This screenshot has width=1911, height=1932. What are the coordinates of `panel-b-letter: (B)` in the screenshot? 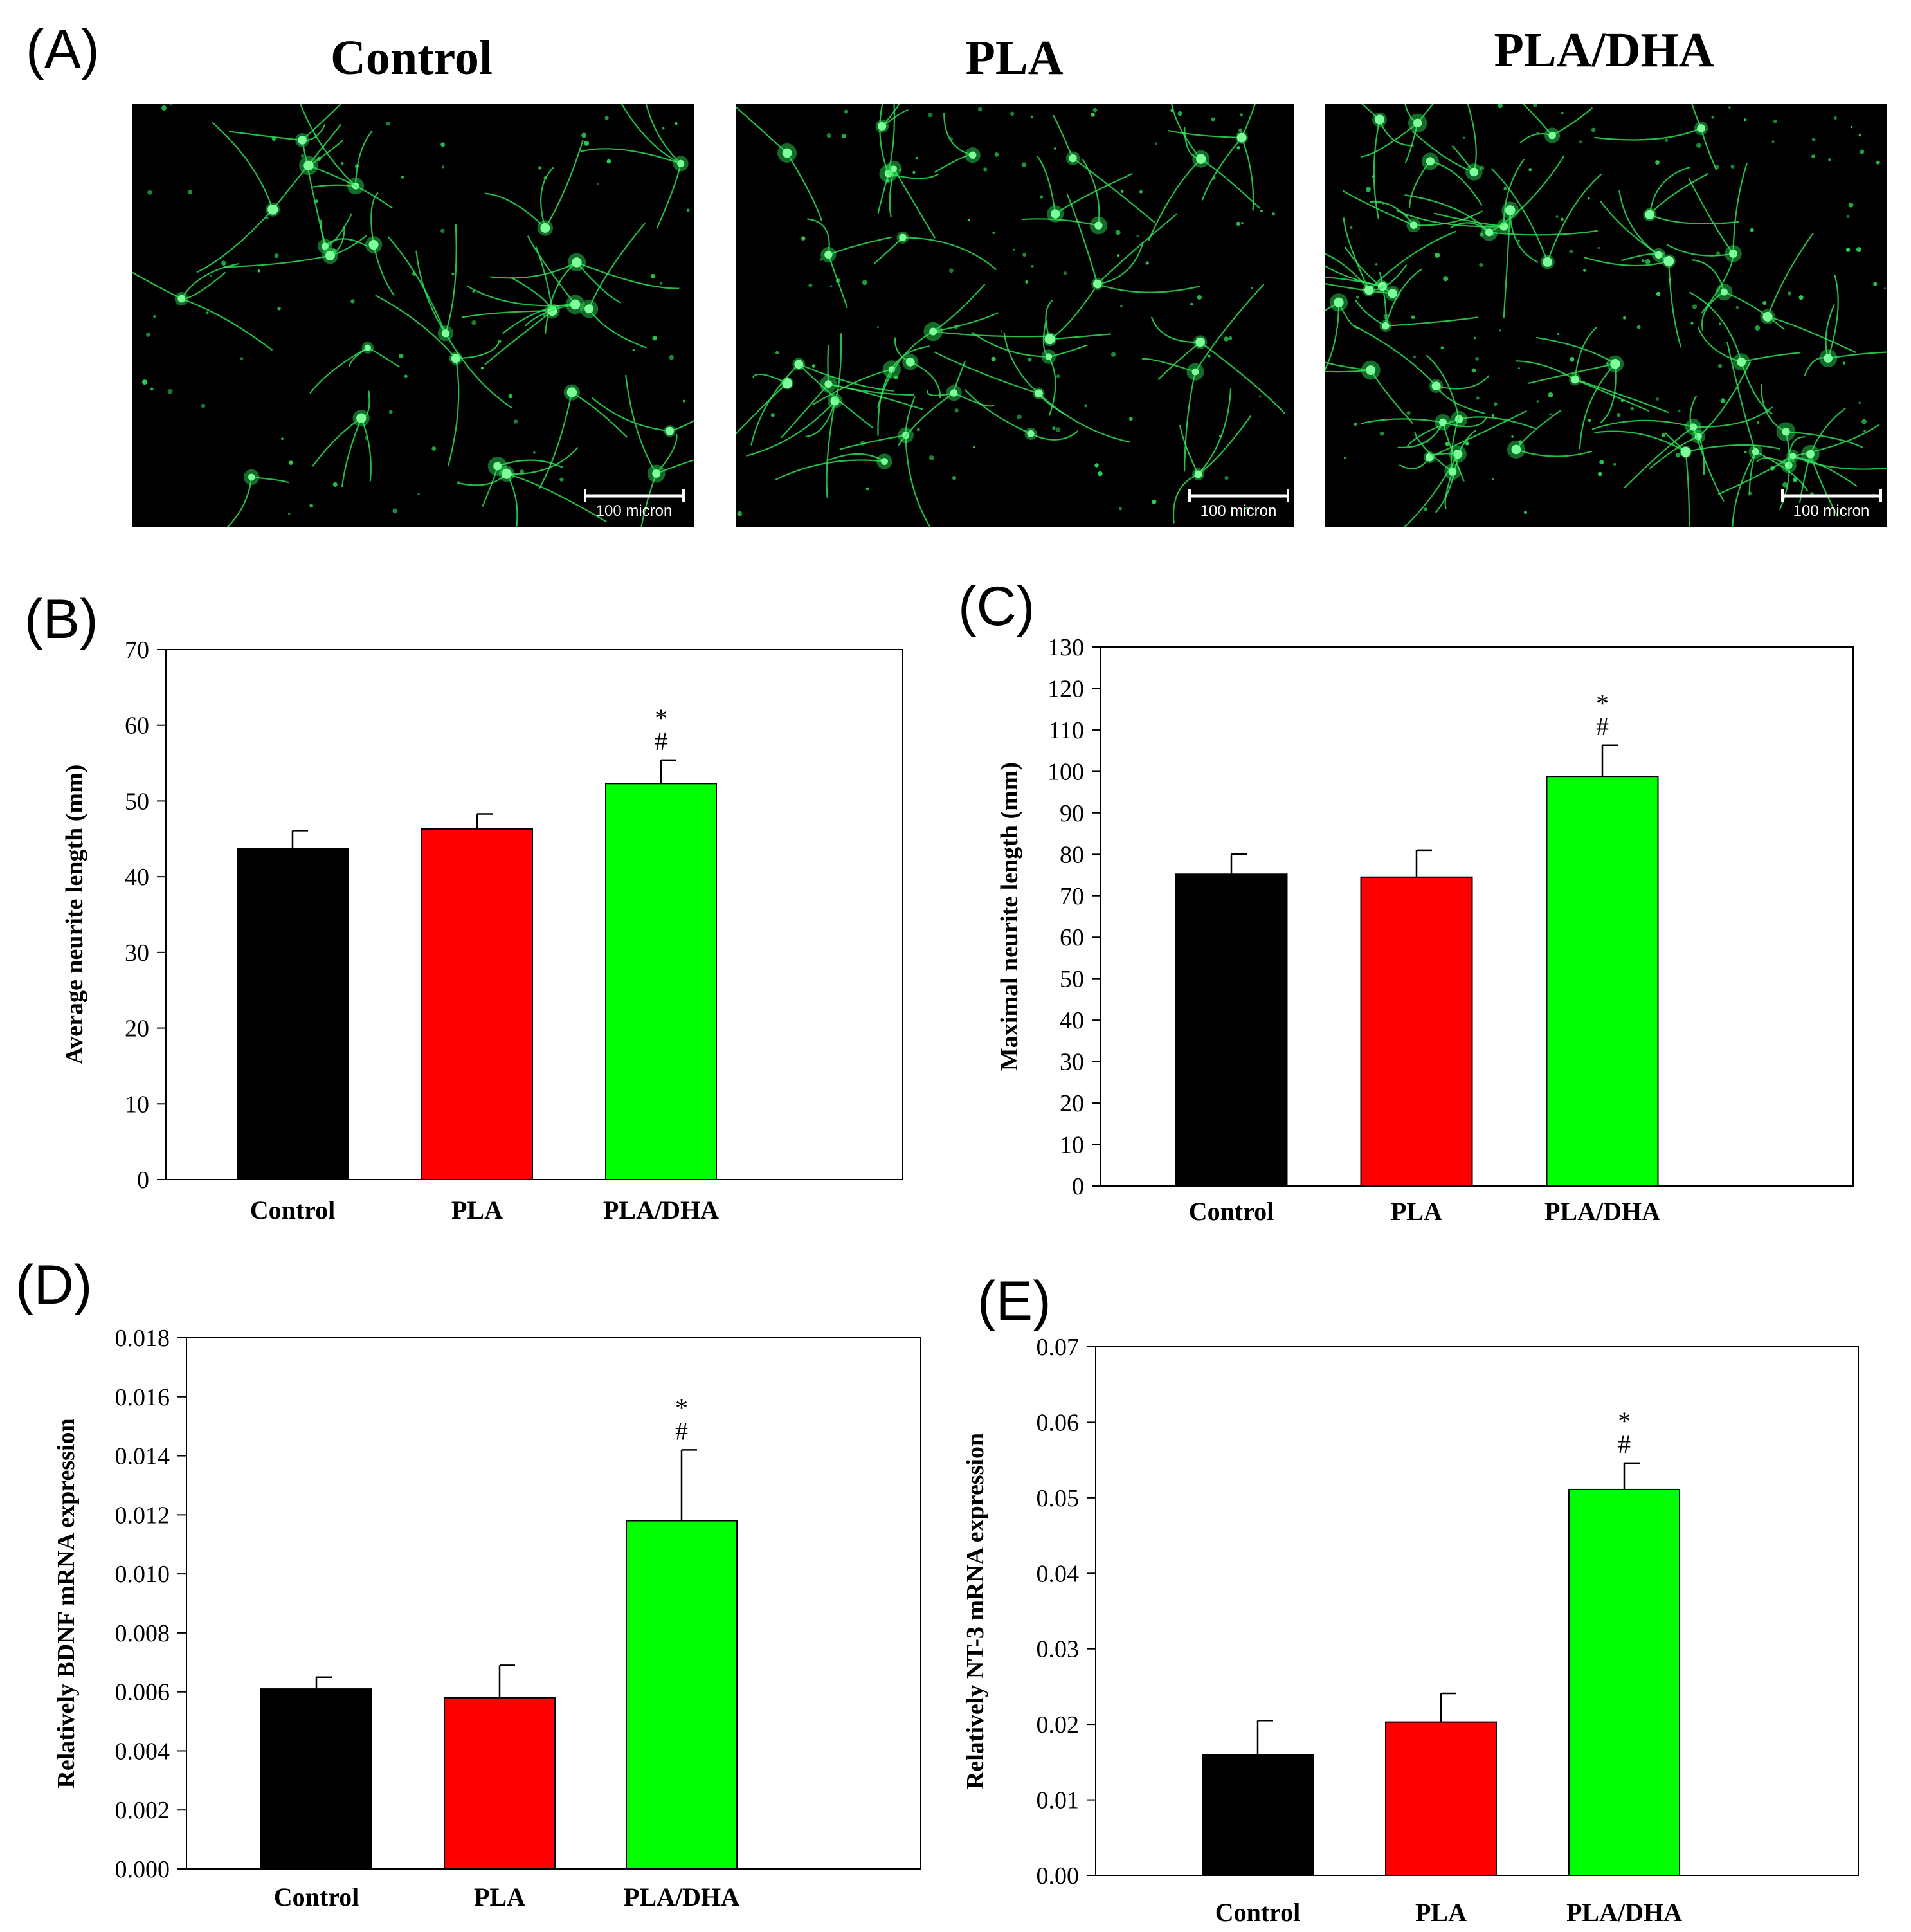 It's located at (61, 619).